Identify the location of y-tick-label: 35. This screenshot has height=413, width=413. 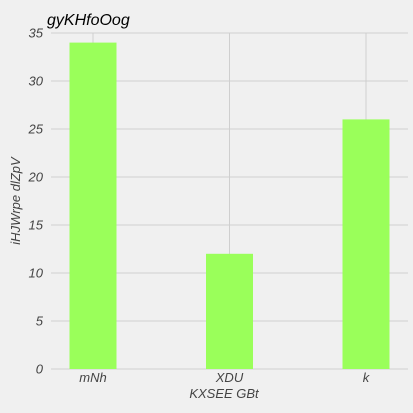
(36, 33).